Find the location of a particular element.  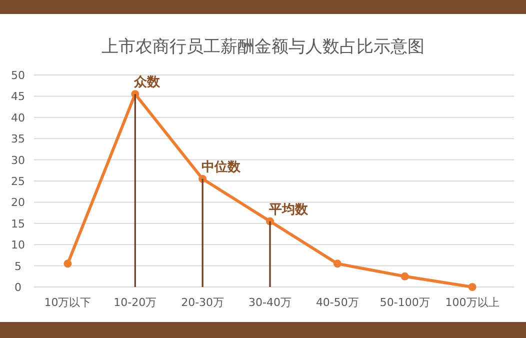

y-tick-label: 15 is located at coordinates (18, 223).